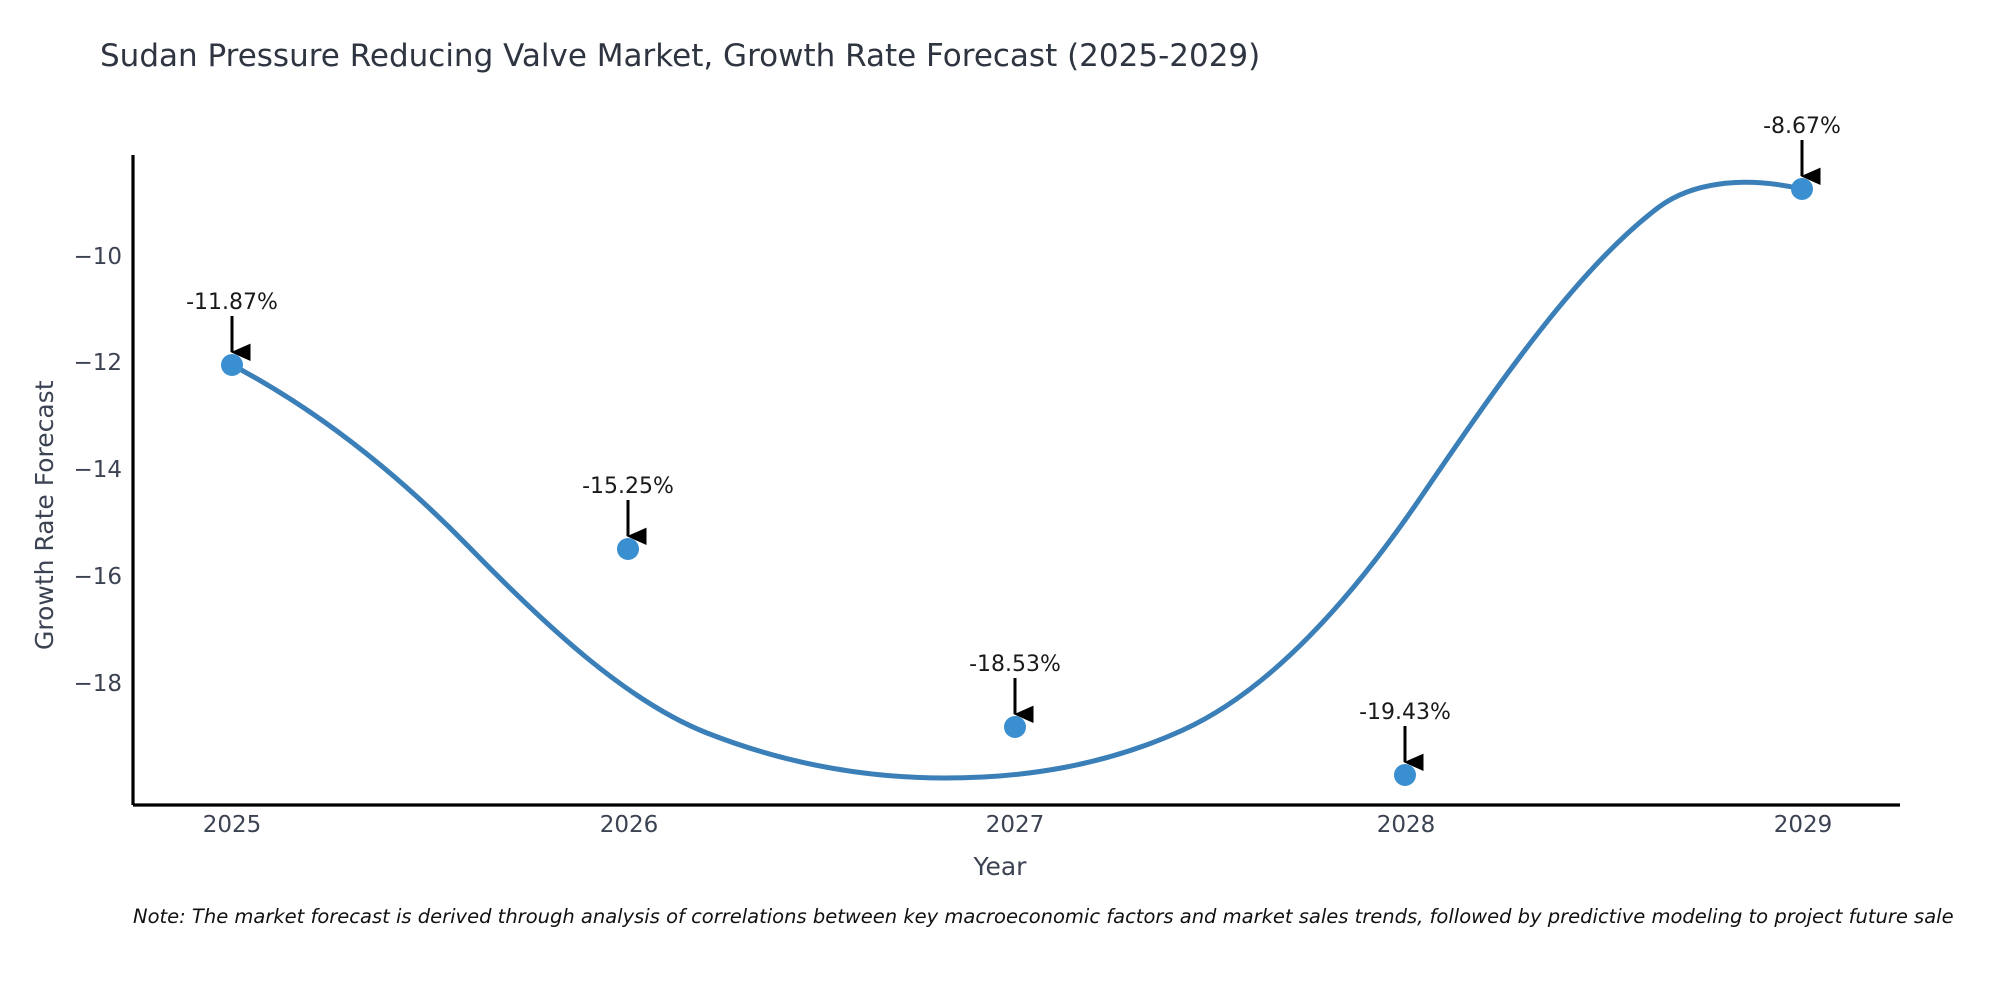 The width and height of the screenshot is (2000, 1000). What do you see at coordinates (97, 363) in the screenshot?
I see `y-tick-label: −12` at bounding box center [97, 363].